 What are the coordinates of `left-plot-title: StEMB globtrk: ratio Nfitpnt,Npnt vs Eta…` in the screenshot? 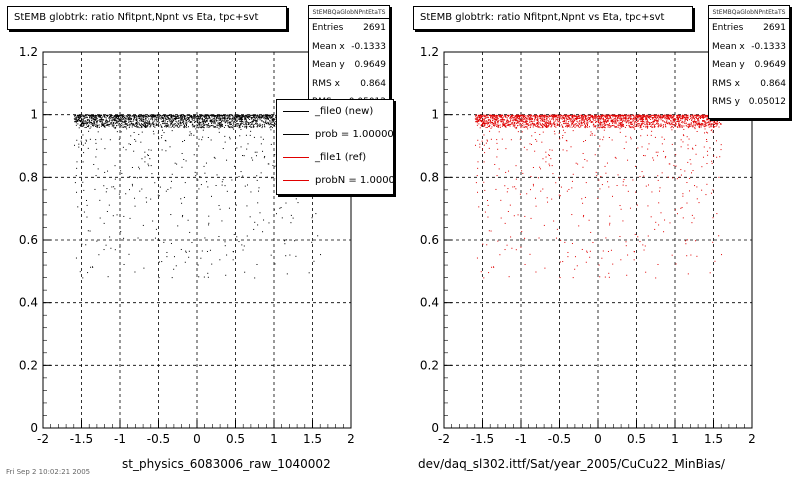 It's located at (147, 18).